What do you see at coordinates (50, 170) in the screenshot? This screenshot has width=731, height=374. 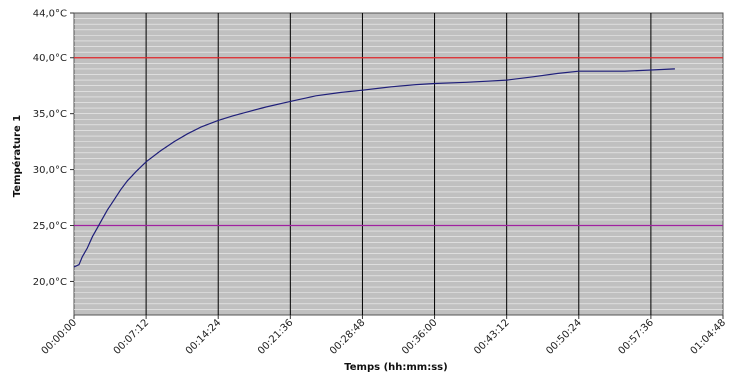 I see `y-tick-label: 30,0°C` at bounding box center [50, 170].